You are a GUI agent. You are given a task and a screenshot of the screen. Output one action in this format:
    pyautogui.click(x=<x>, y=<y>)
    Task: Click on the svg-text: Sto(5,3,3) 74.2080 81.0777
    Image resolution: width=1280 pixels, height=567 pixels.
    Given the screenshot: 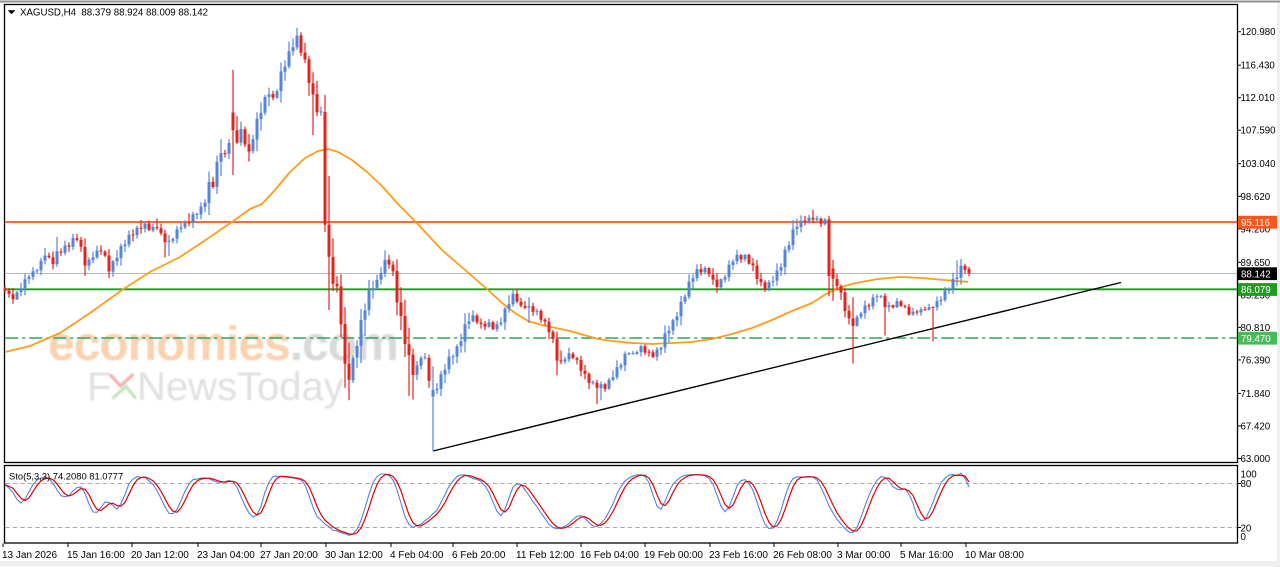 What is the action you would take?
    pyautogui.click(x=66, y=476)
    